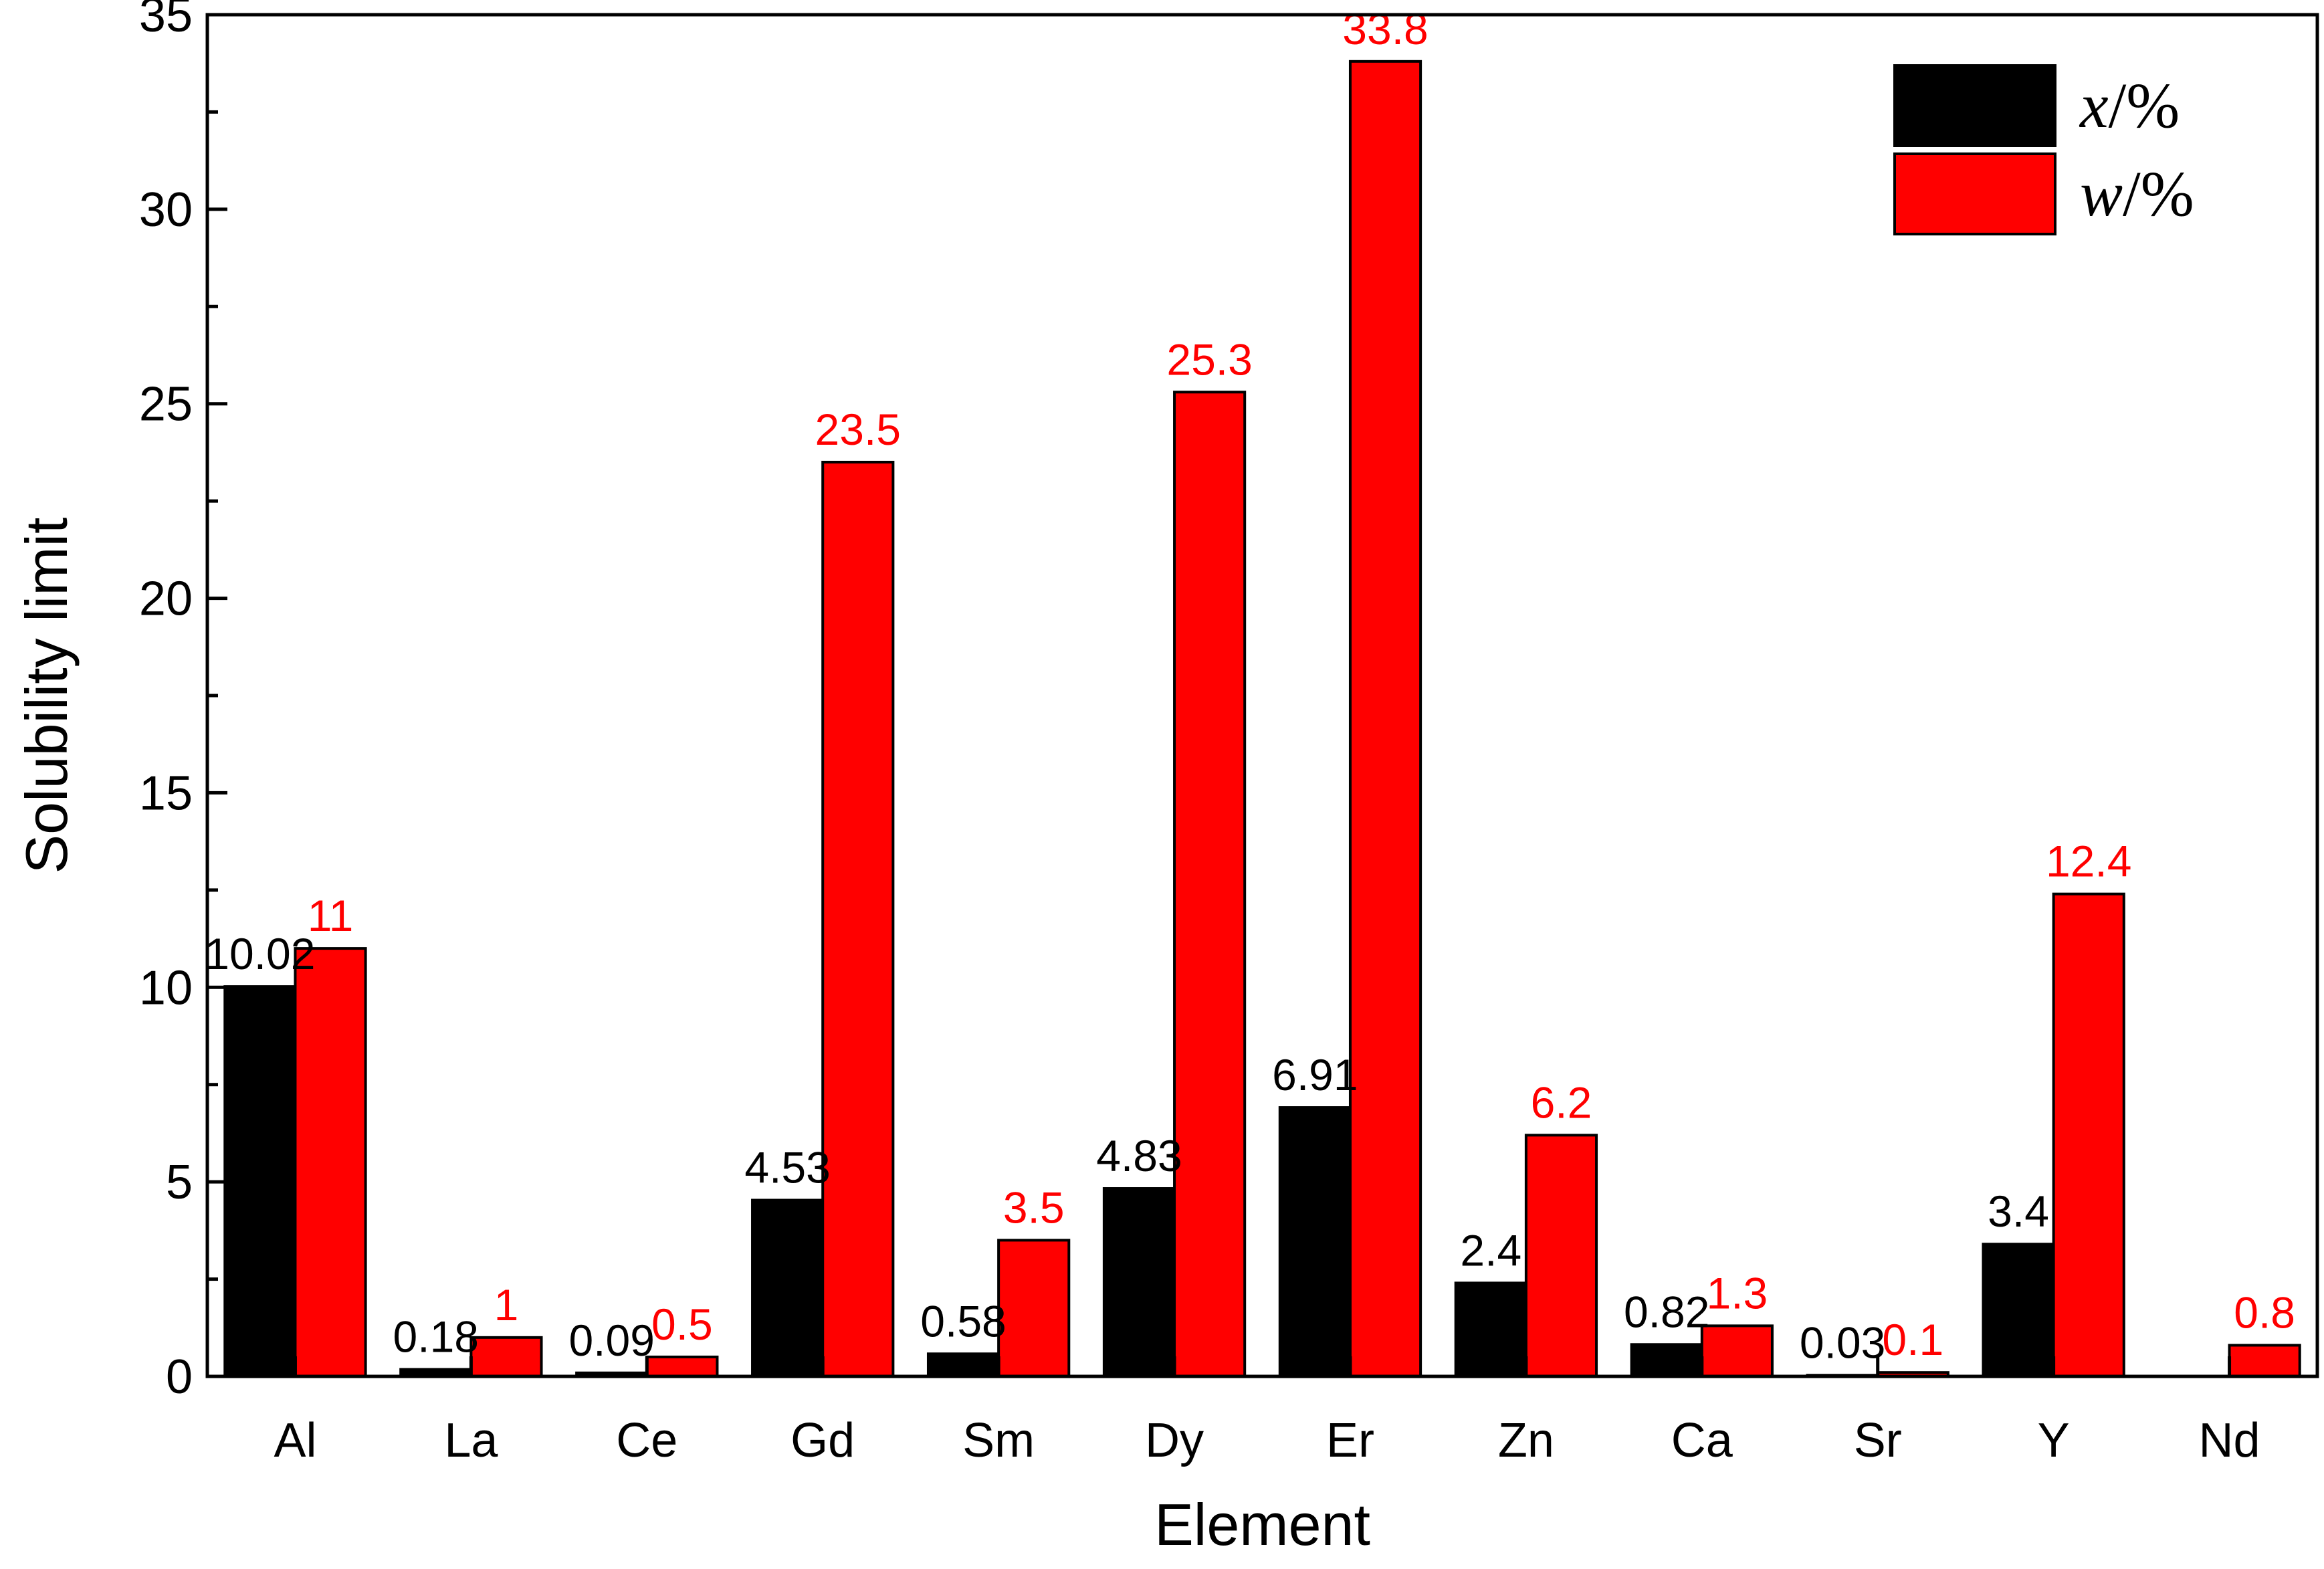  Describe the element at coordinates (2054, 1440) in the screenshot. I see `x-tick-label: Y` at that location.